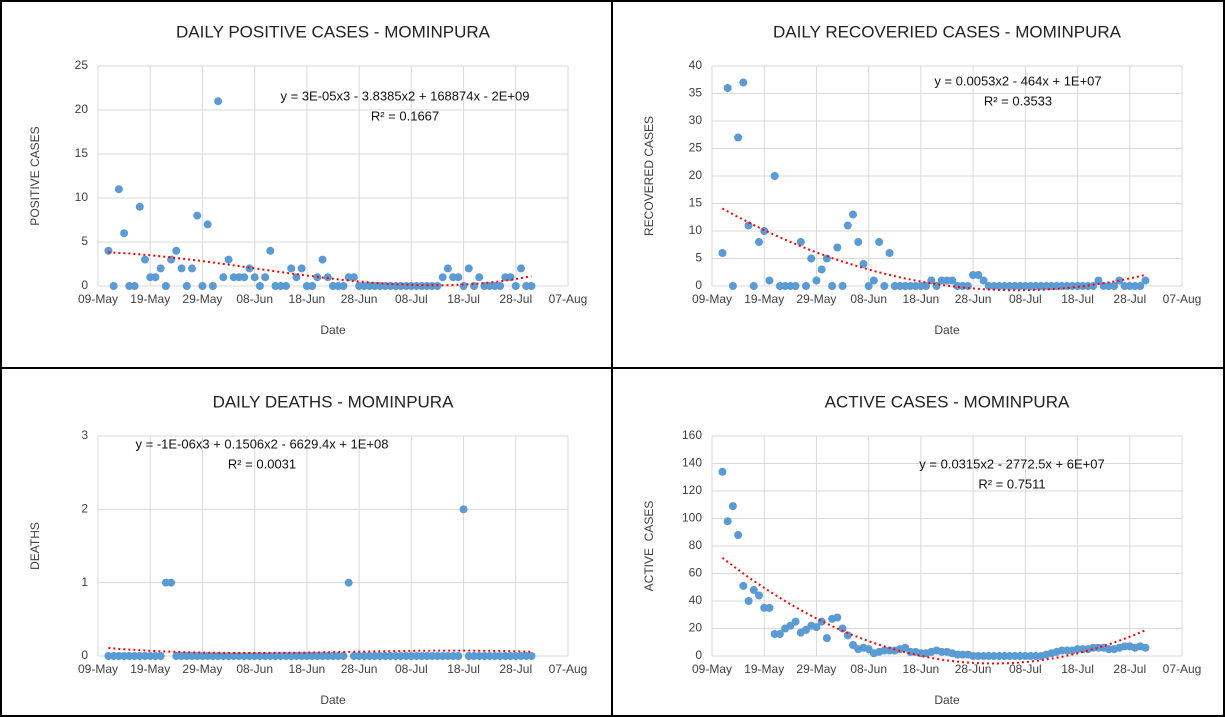  What do you see at coordinates (463, 669) in the screenshot?
I see `x-tick-label: 18-Jul` at bounding box center [463, 669].